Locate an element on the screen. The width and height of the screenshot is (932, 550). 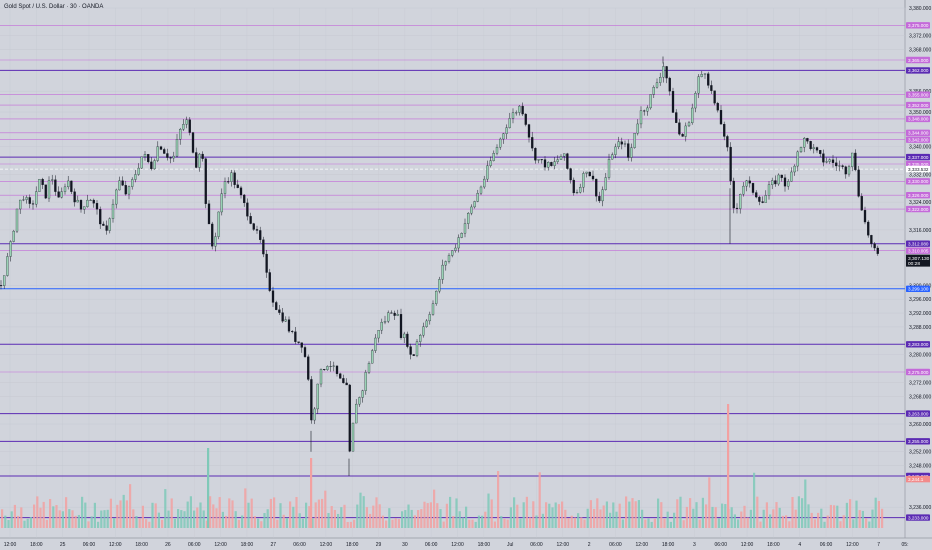
y-tick-label: 3,280.000 is located at coordinates (920, 356).